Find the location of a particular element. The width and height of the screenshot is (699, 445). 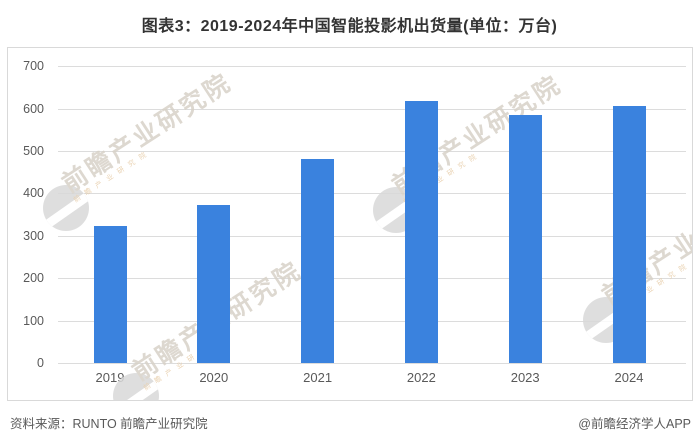

bar-2021 is located at coordinates (318, 261).